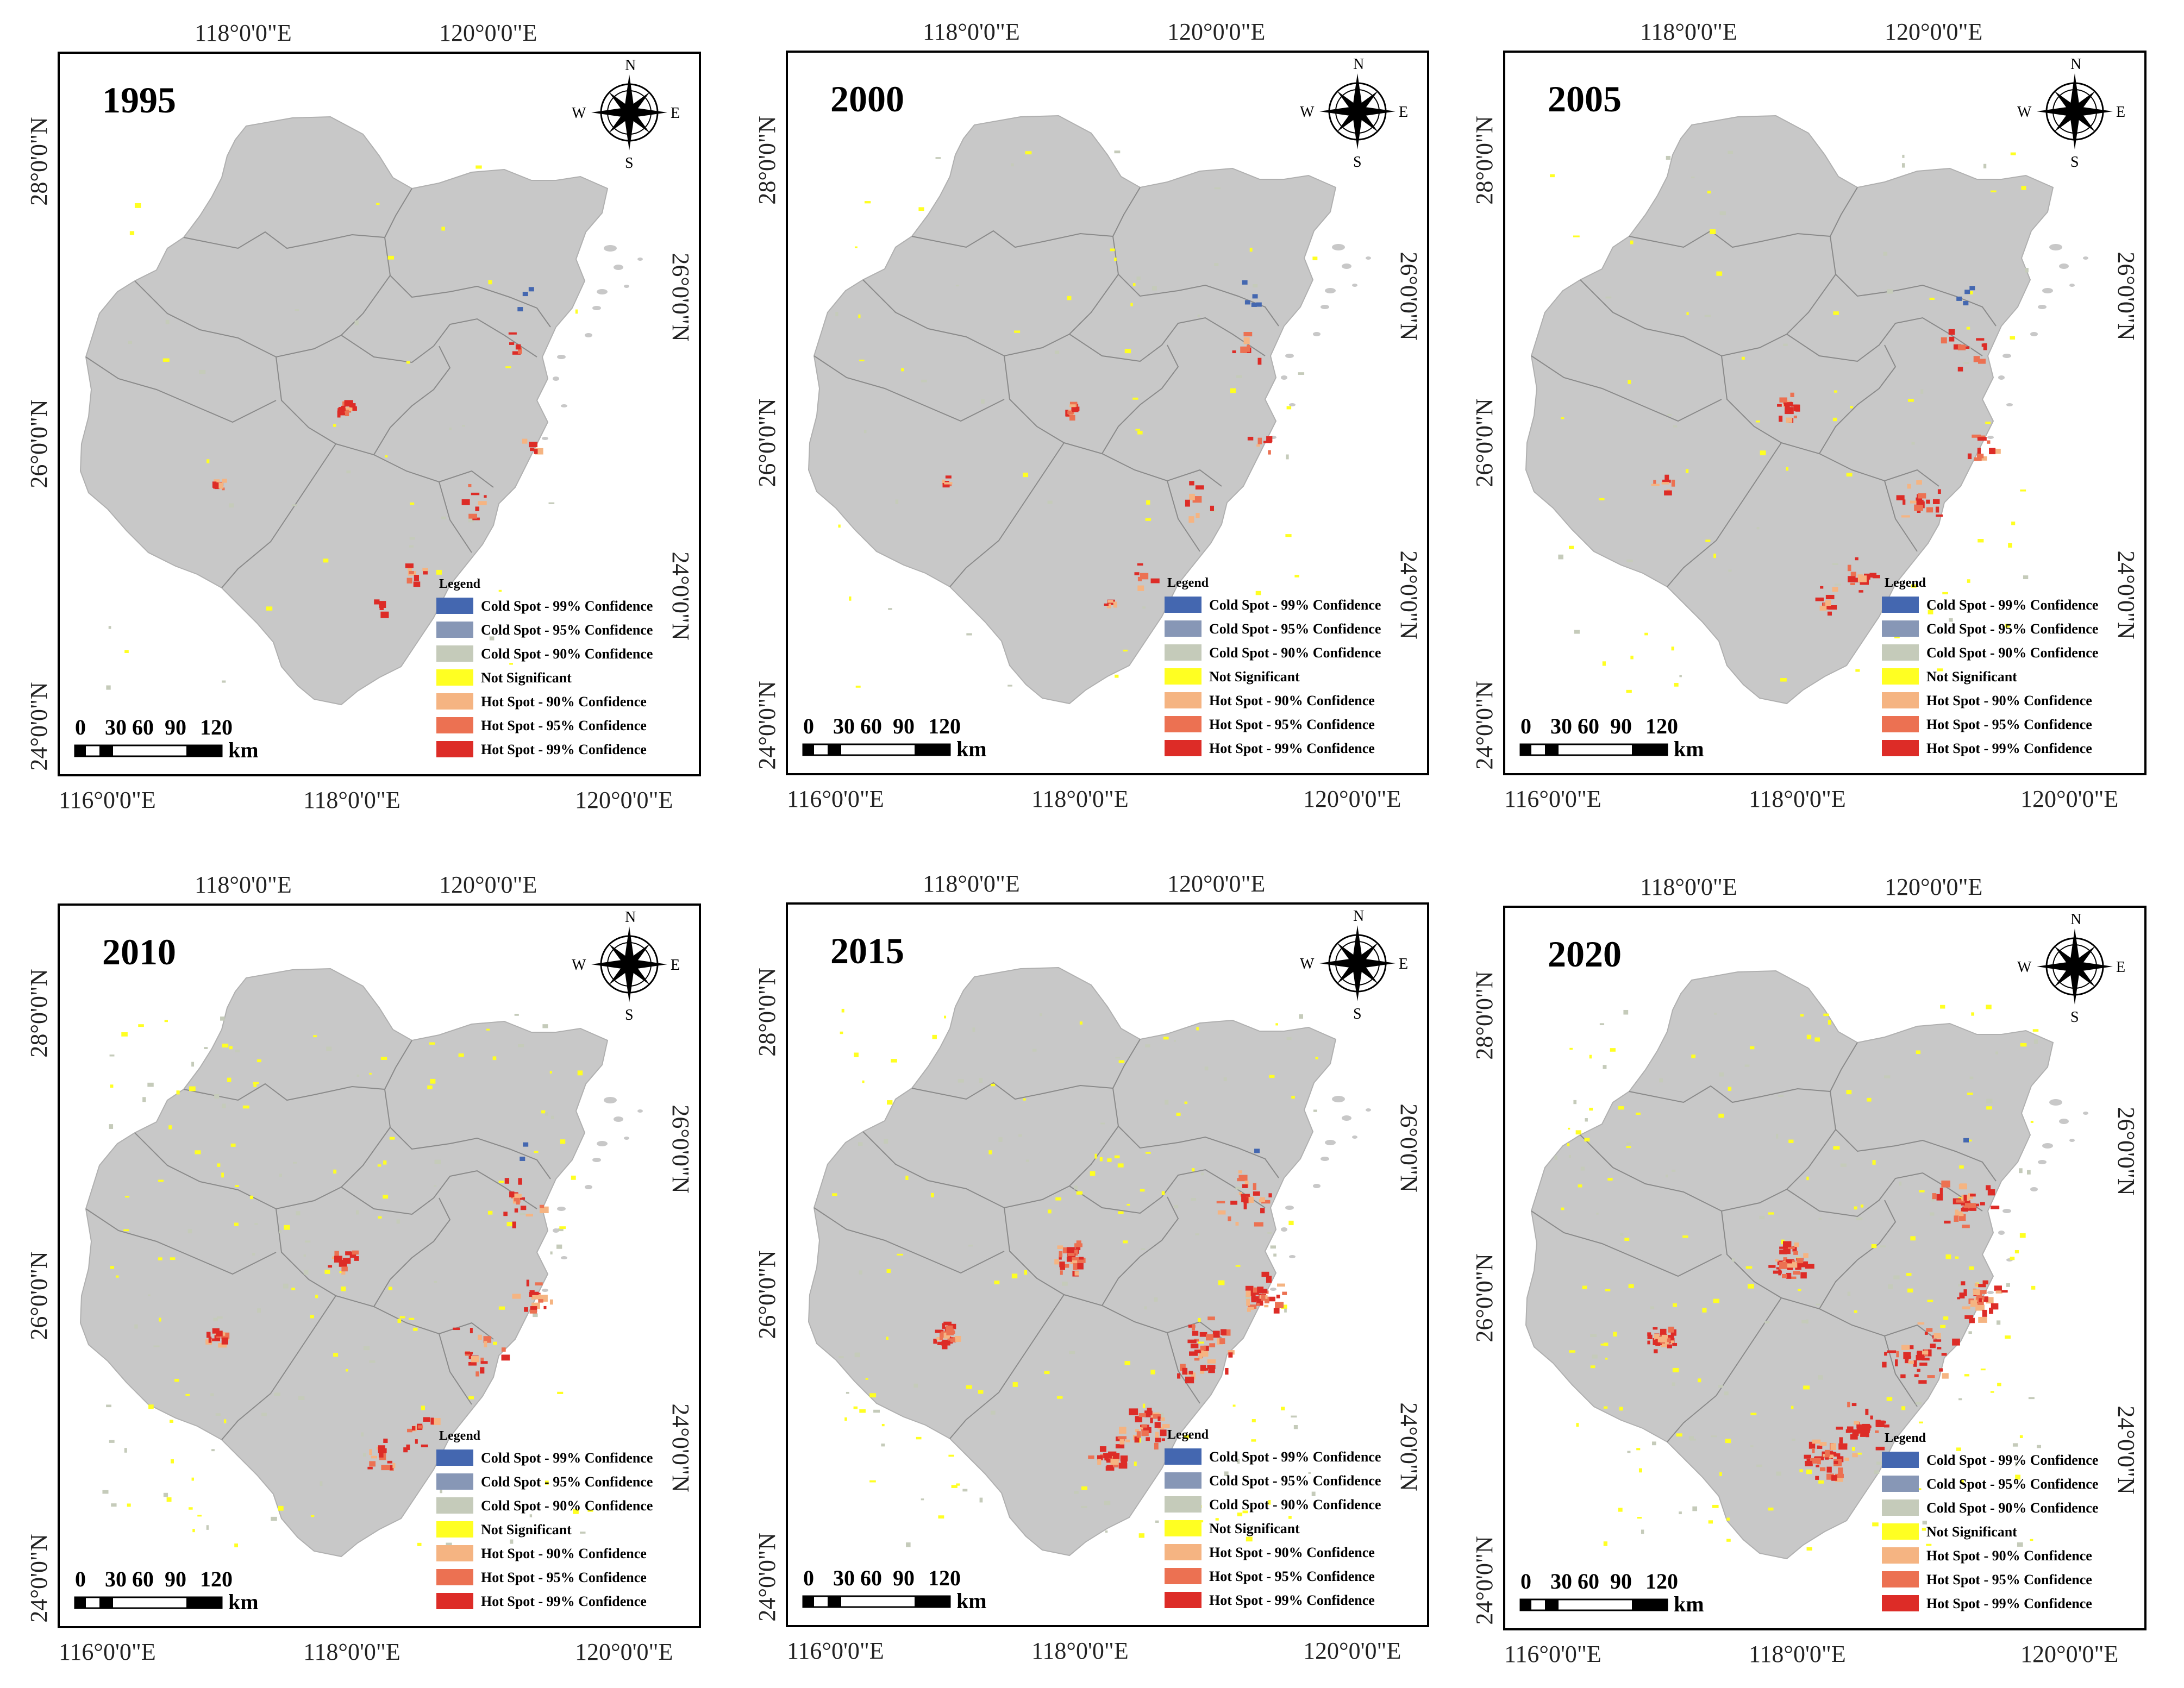  What do you see at coordinates (680, 1447) in the screenshot?
I see `right-latitude-tick: 24°0'0"N` at bounding box center [680, 1447].